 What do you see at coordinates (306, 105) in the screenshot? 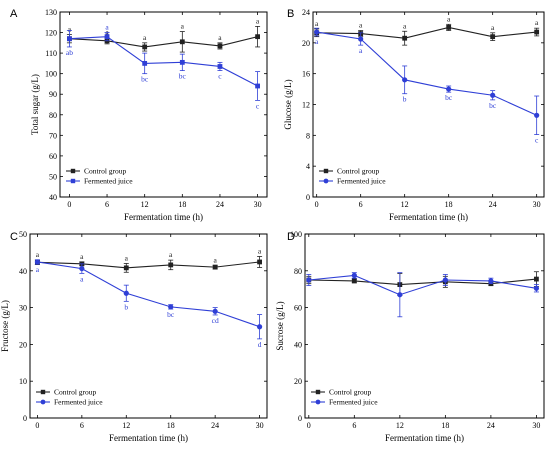
I see `y-tick-label: 12` at bounding box center [306, 105].